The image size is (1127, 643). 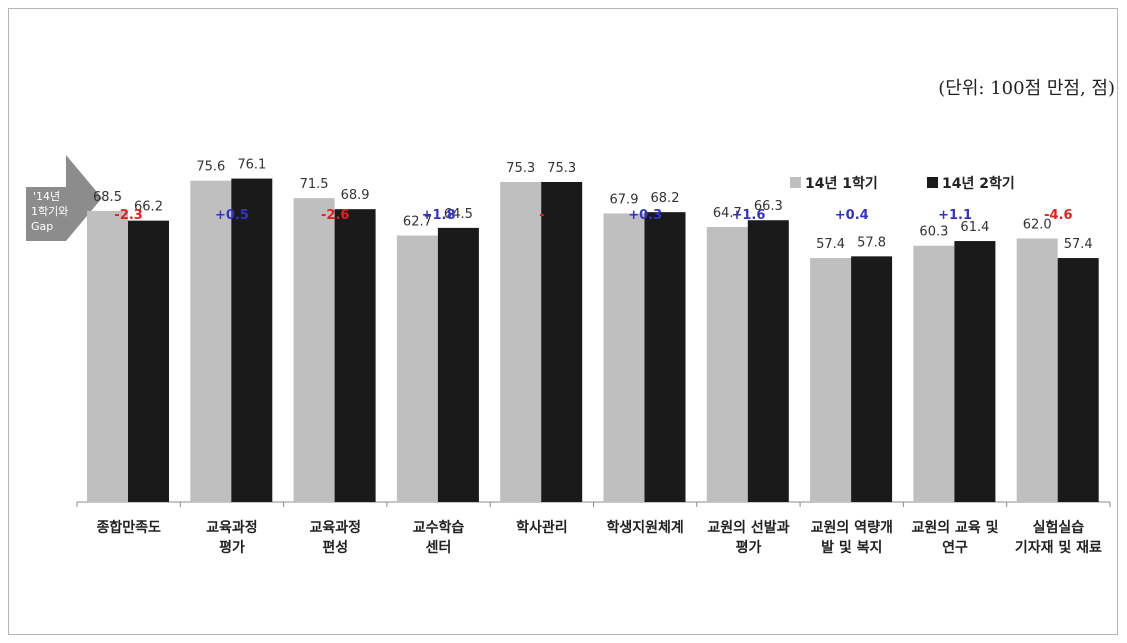 I want to click on value-label-series-1: 75.6, so click(x=210, y=167).